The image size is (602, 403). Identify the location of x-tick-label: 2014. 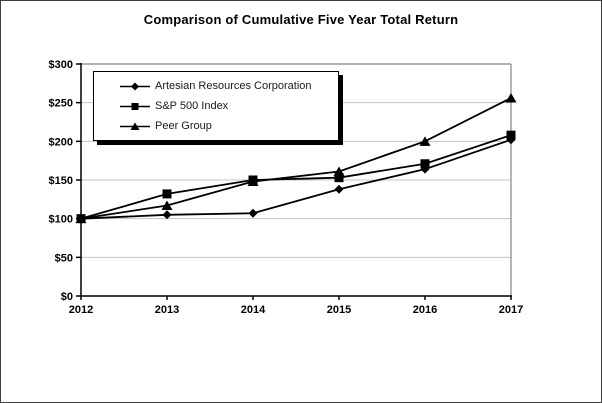
(253, 310).